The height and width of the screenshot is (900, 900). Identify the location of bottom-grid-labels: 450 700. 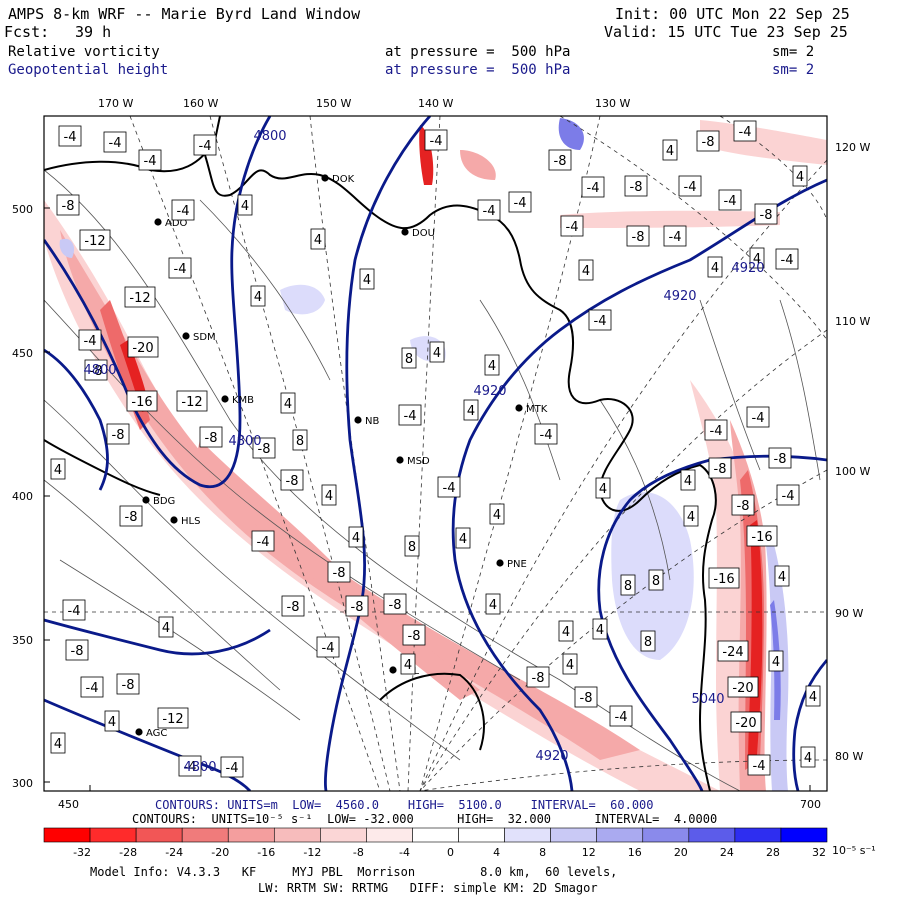
(439, 804).